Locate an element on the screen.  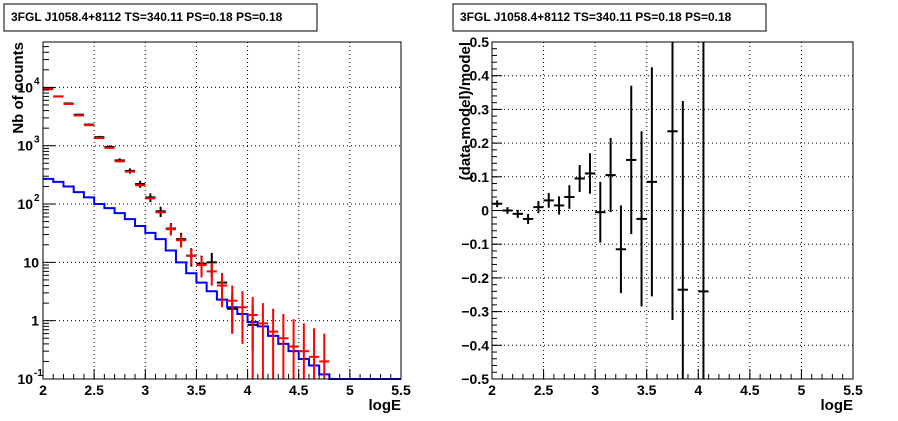
left-y-tick-label: 1 is located at coordinates (35, 321).